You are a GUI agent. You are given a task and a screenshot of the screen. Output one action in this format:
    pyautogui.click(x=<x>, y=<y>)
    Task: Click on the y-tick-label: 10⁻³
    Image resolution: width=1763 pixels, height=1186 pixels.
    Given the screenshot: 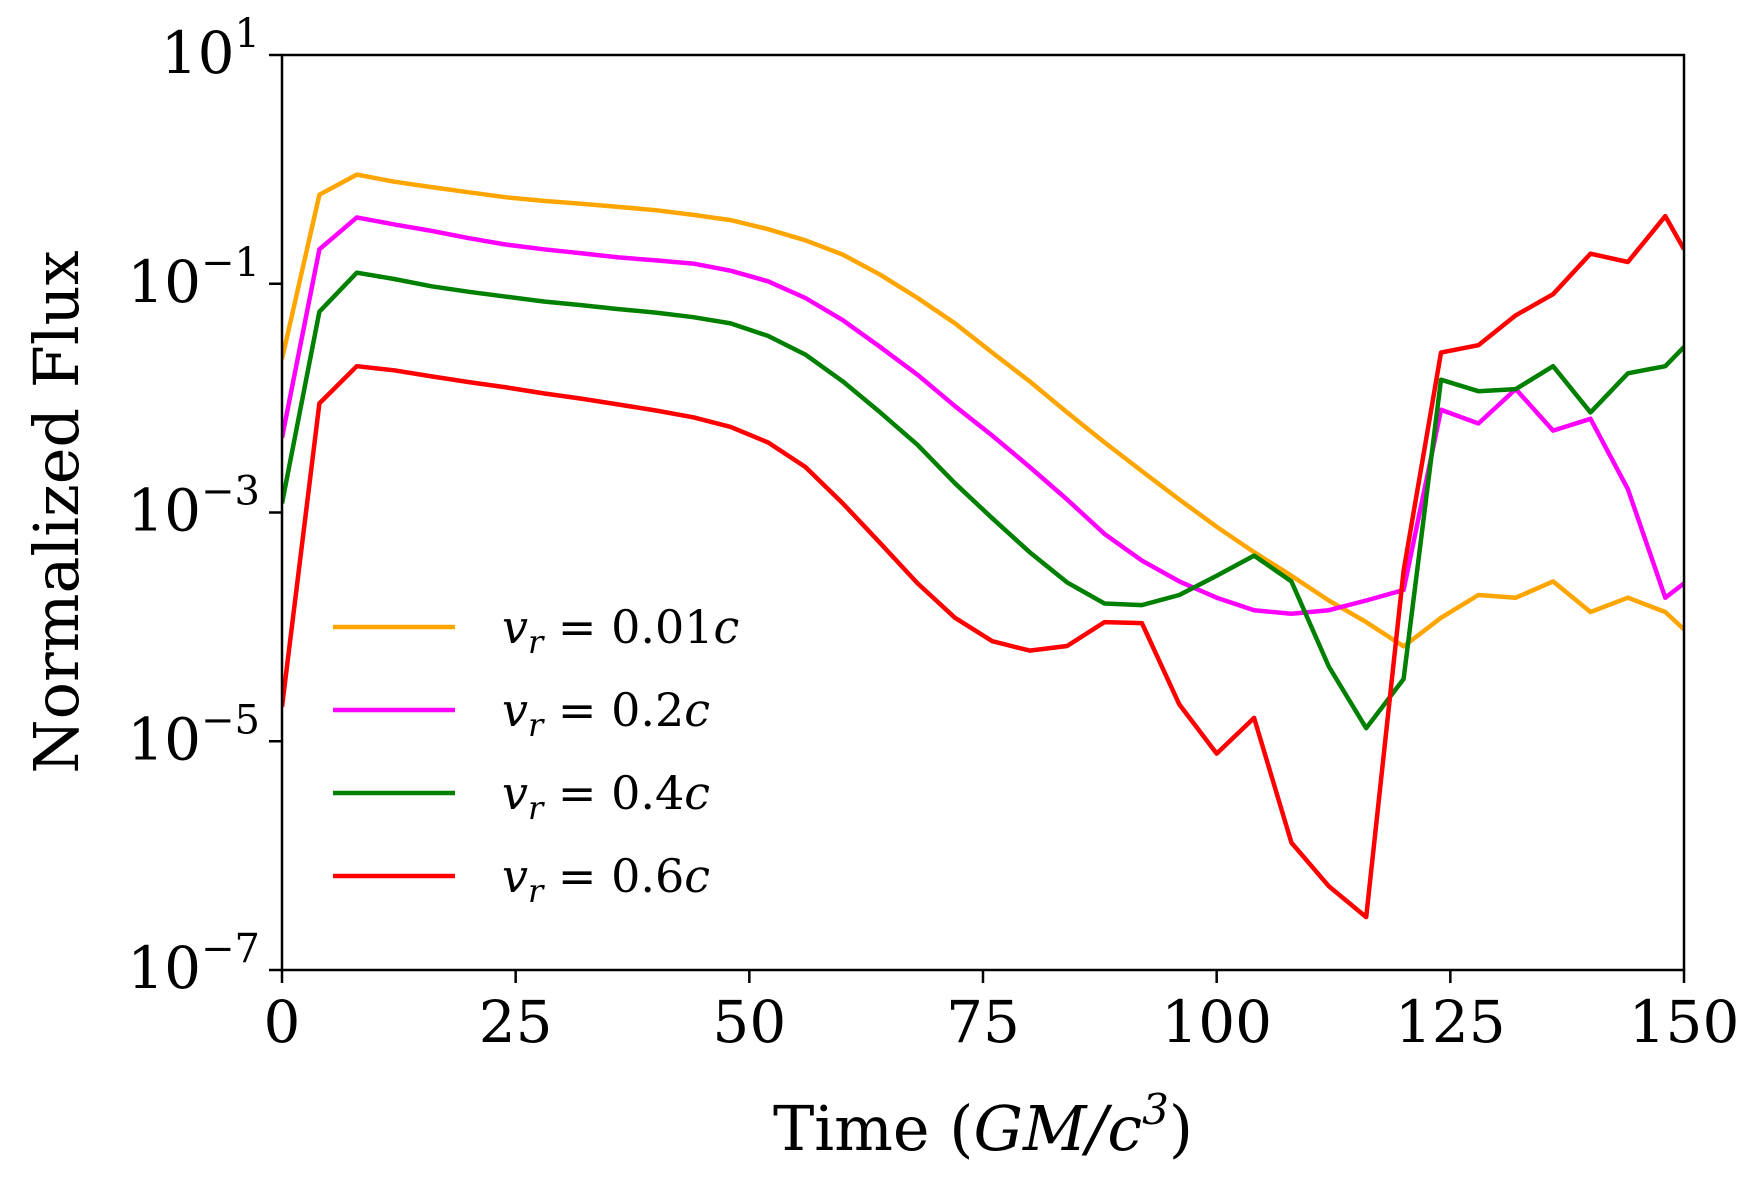 What is the action you would take?
    pyautogui.click(x=193, y=507)
    